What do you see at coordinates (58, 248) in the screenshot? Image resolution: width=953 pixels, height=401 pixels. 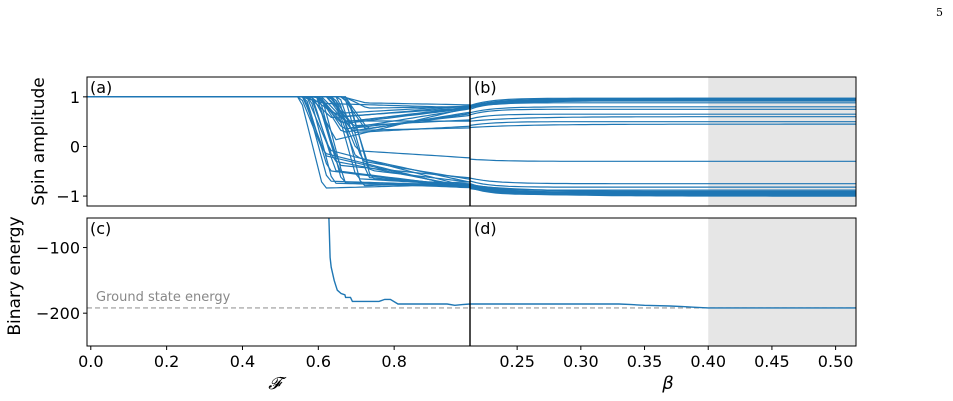 I see `ytick-label-c: −100` at bounding box center [58, 248].